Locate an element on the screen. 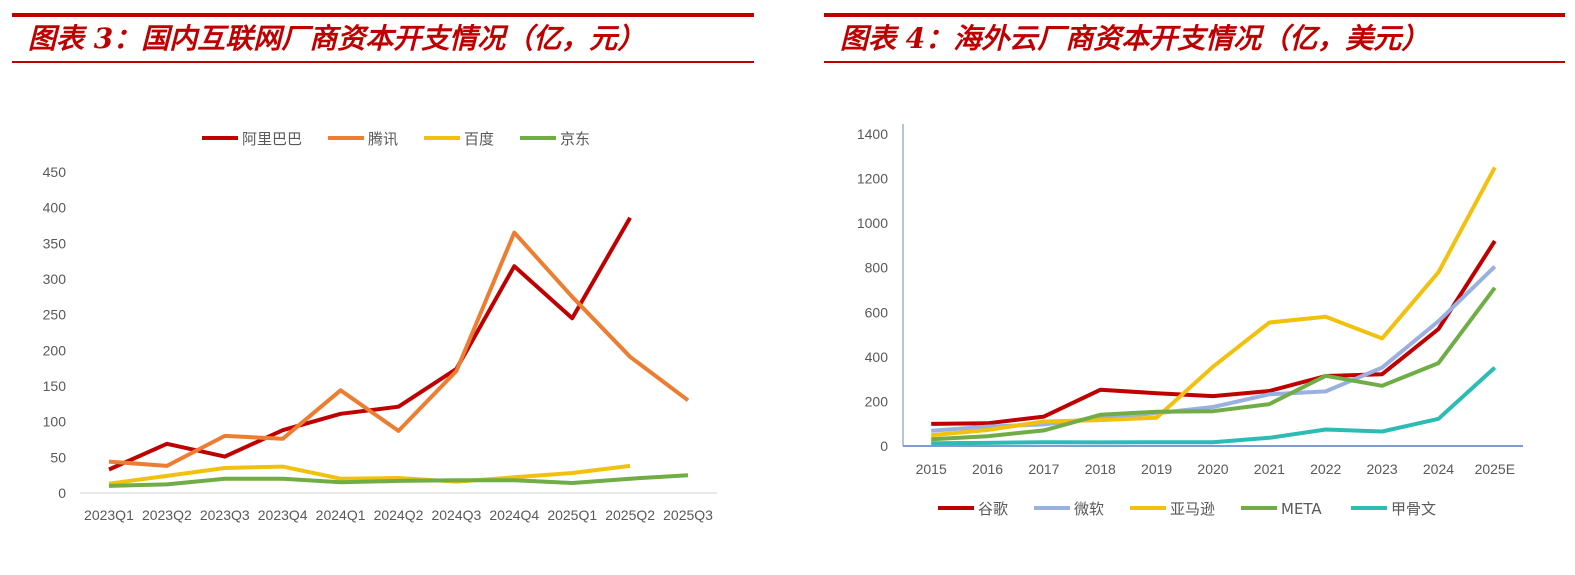 Image resolution: width=1575 pixels, height=575 pixels. legend-item: 亚马逊 is located at coordinates (1172, 509).